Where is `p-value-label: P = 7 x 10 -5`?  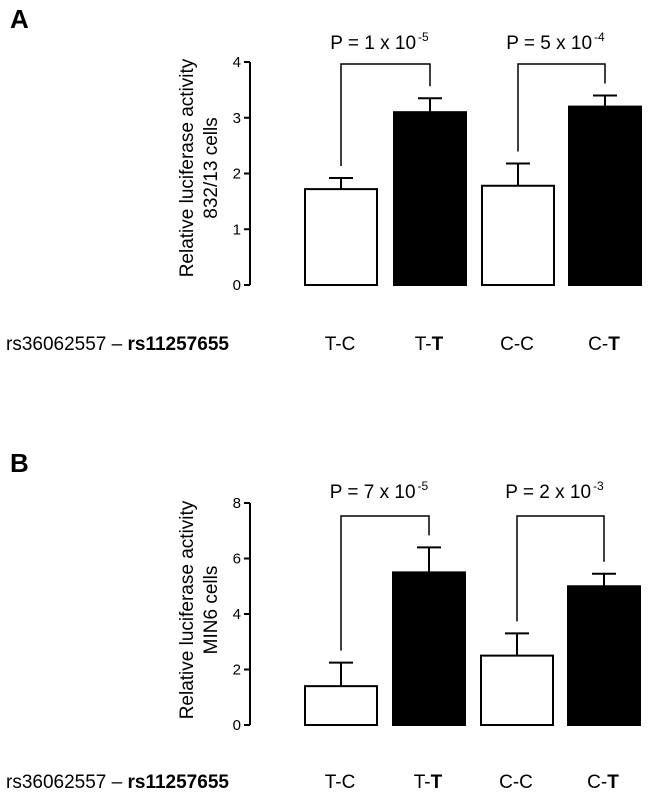
p-value-label: P = 7 x 10 -5 is located at coordinates (379, 491).